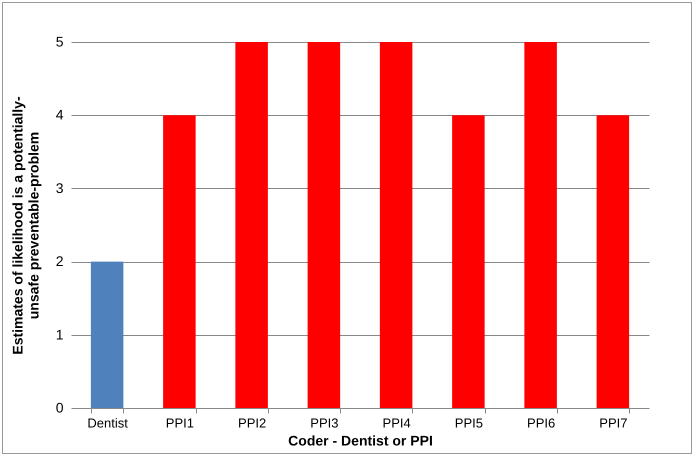 This screenshot has width=696, height=459. I want to click on y-tick-label: 3, so click(60, 188).